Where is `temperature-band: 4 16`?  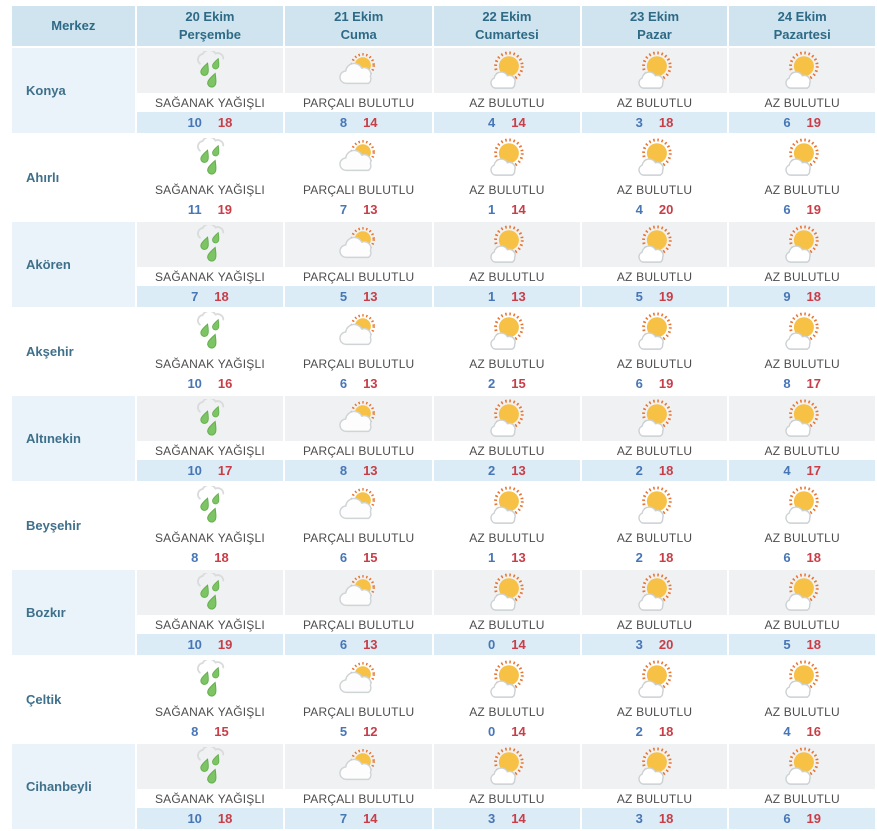
temperature-band: 4 16 is located at coordinates (802, 731).